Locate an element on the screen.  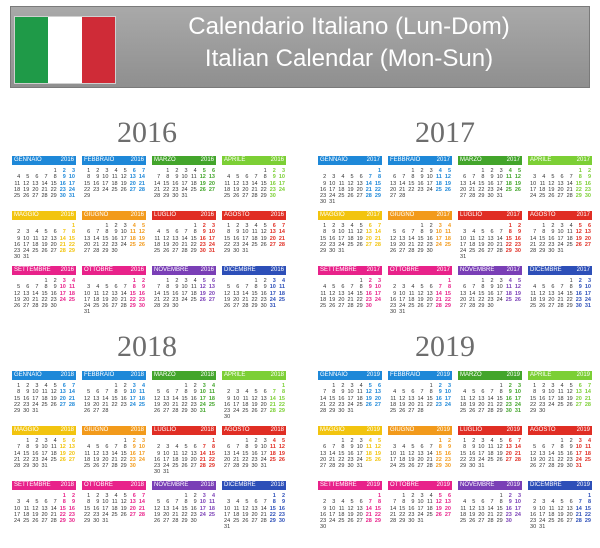
day-cell: 21 is located at coordinates (96, 244).